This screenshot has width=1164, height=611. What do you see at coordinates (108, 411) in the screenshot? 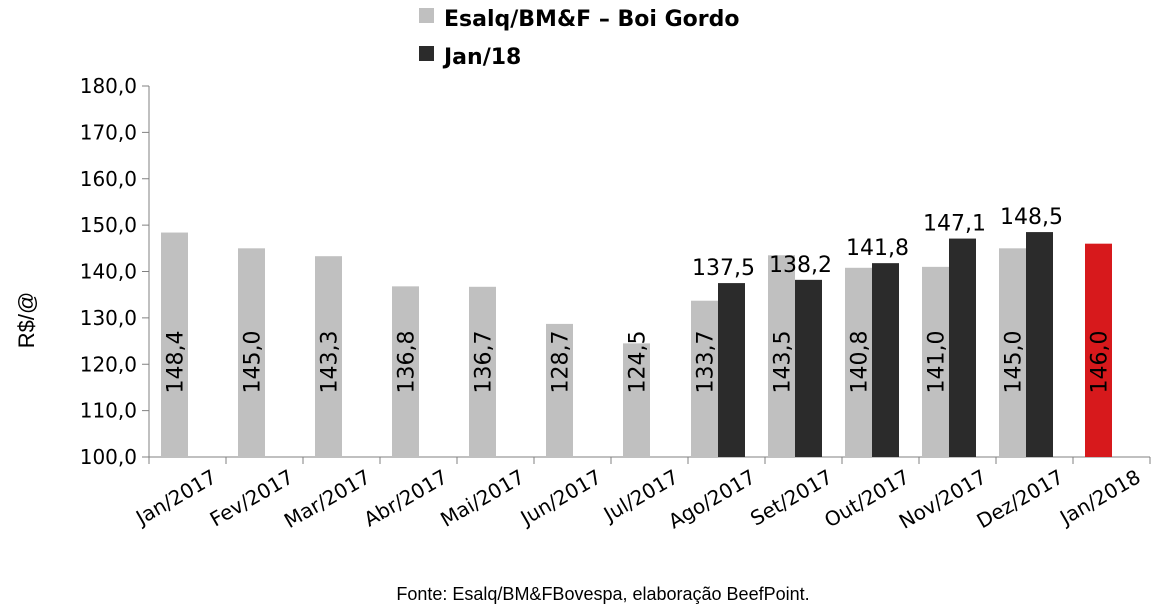
I see `y-tick-label: 110,0` at bounding box center [108, 411].